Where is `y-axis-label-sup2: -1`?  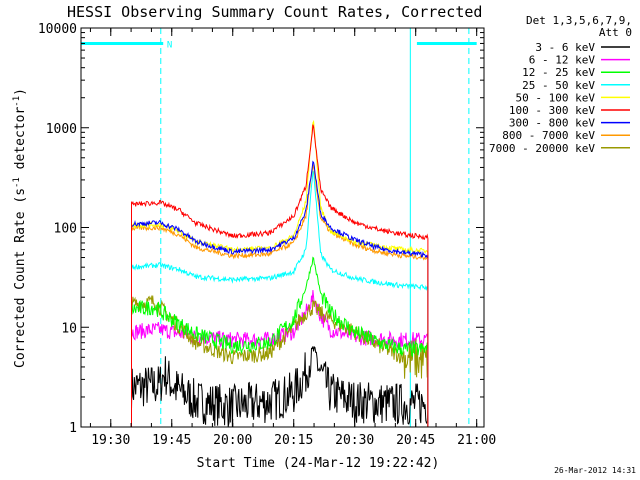
y-axis-label-sup2: -1 is located at coordinates (17, 101).